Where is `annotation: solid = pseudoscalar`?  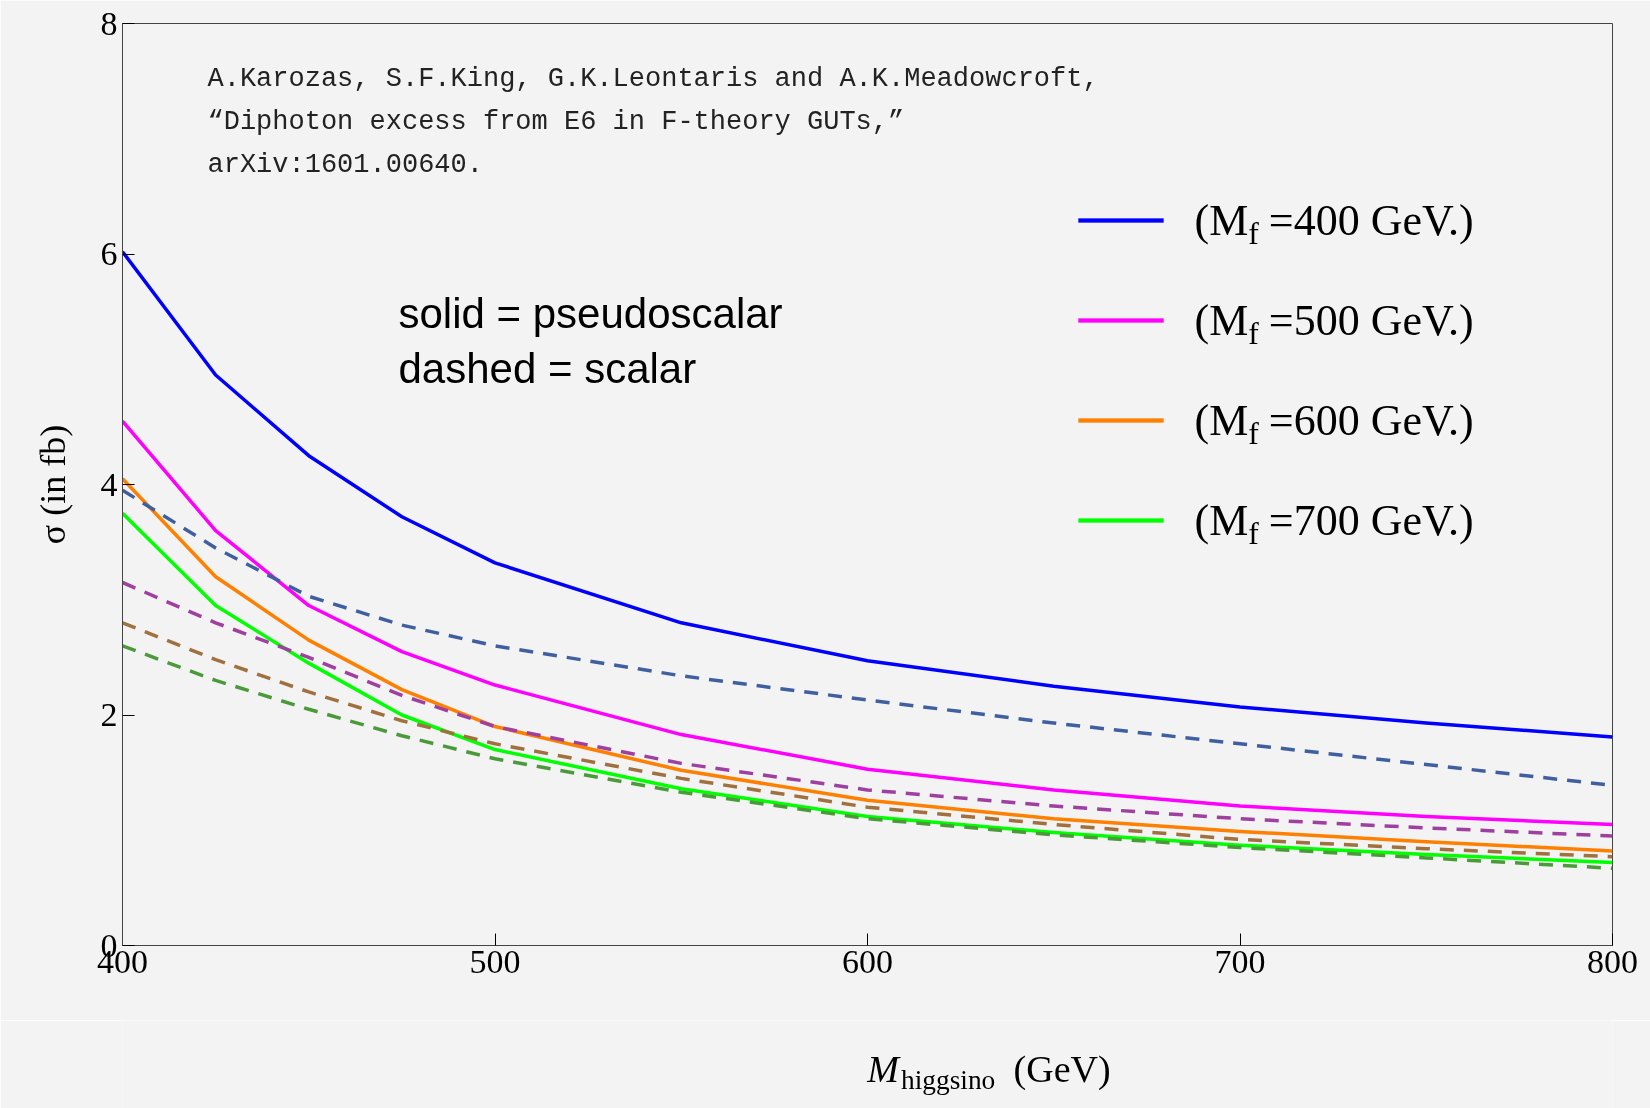 annotation: solid = pseudoscalar is located at coordinates (590, 313).